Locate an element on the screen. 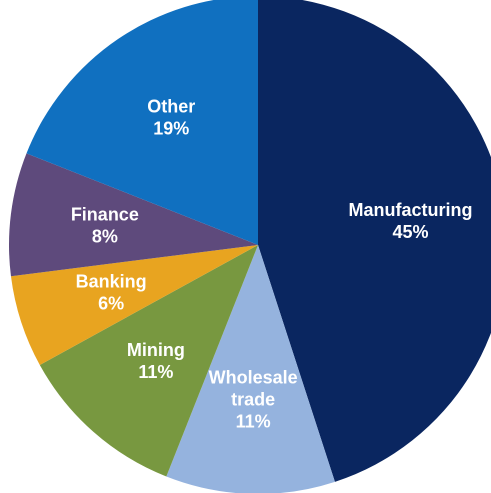 The height and width of the screenshot is (493, 491). pie-label-percent: 8% is located at coordinates (105, 237).